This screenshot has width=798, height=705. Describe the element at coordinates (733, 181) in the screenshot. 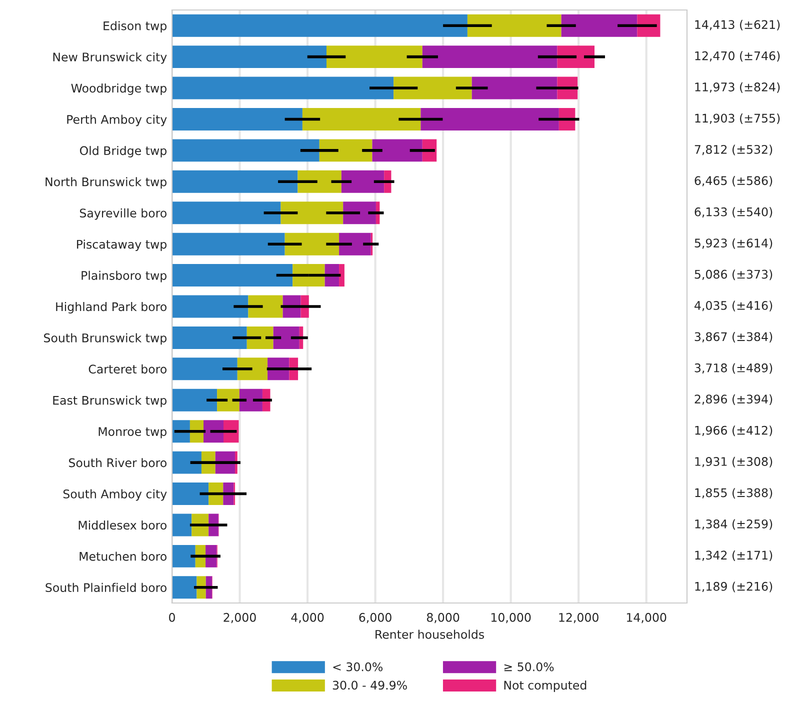

I see `text: 6,465 (±586)` at that location.